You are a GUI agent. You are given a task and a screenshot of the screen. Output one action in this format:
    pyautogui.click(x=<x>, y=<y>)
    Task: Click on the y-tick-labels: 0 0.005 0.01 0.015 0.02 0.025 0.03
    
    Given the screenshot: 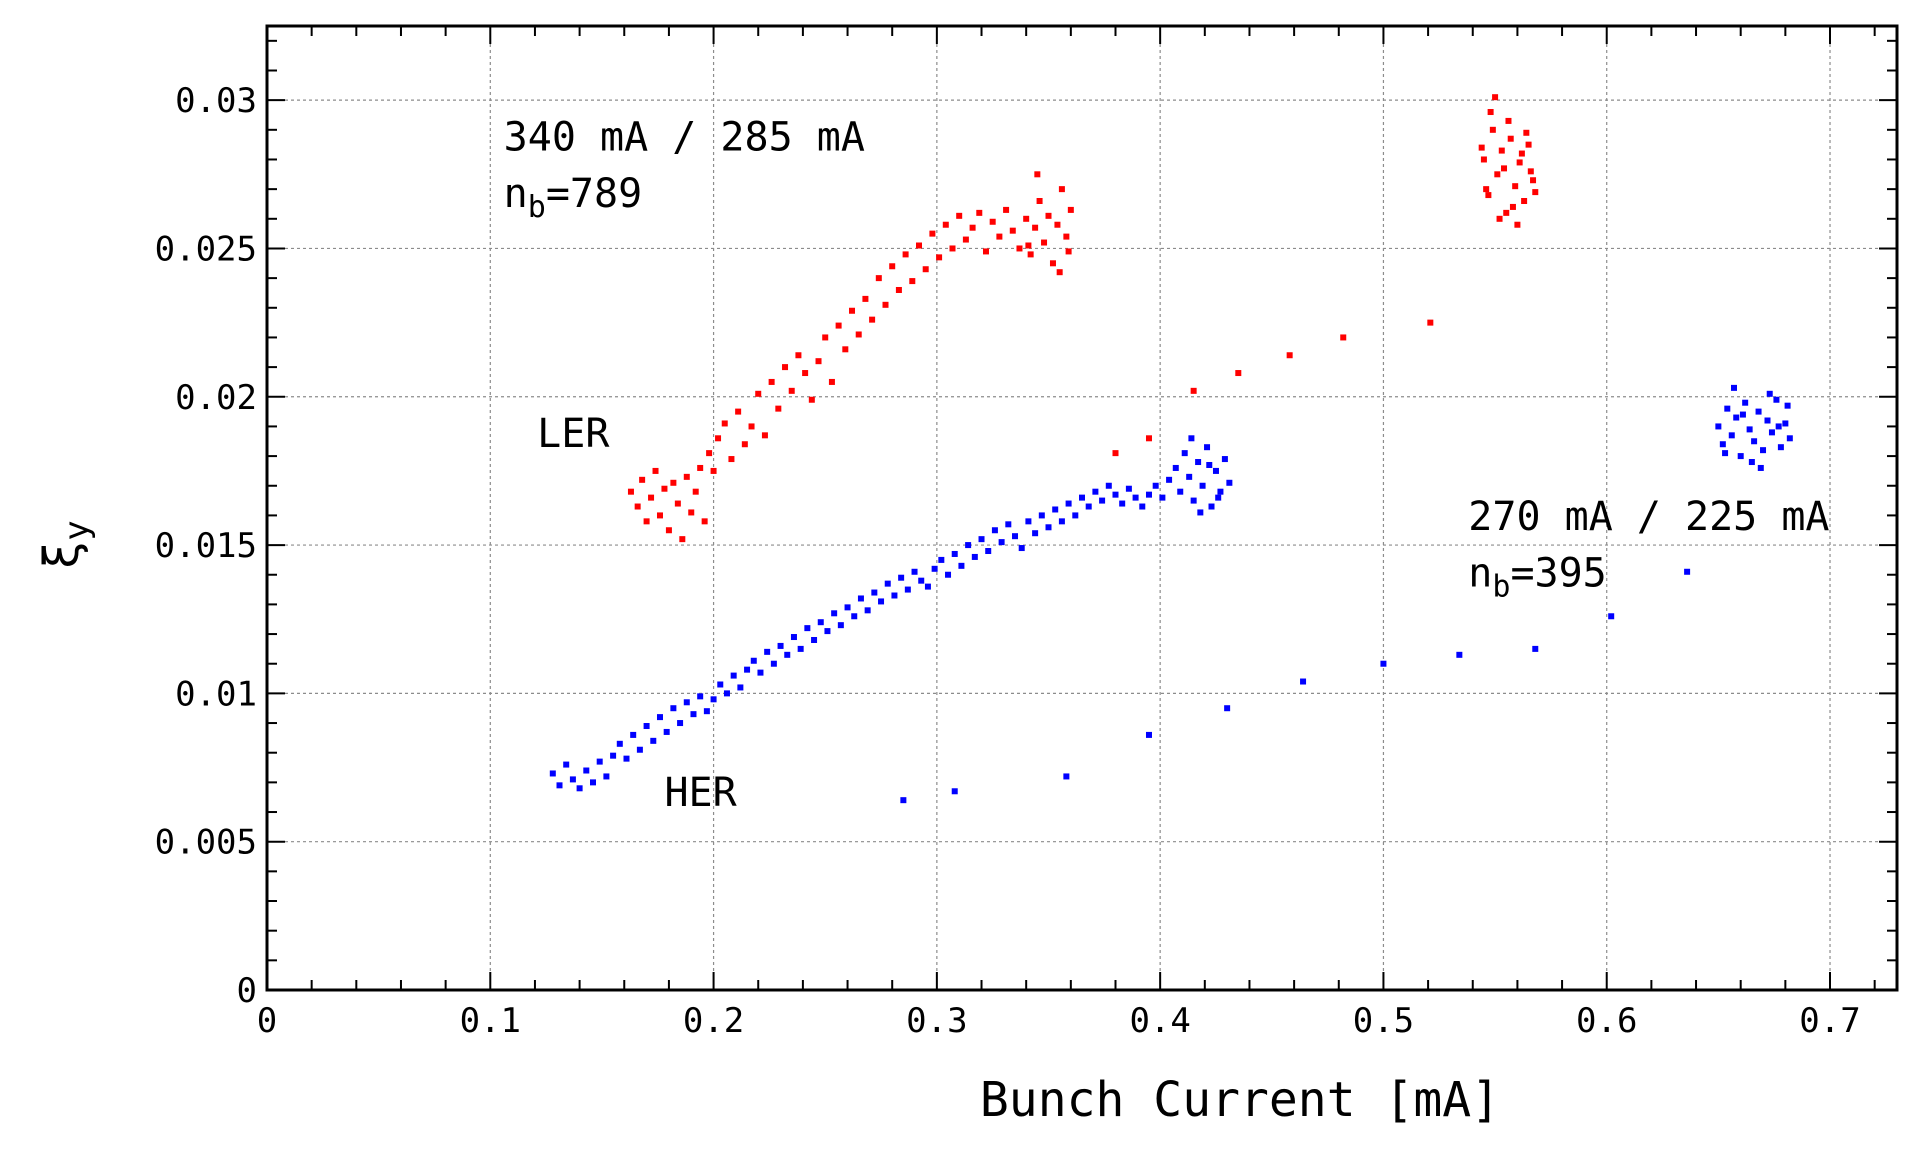 What is the action you would take?
    pyautogui.click(x=206, y=546)
    